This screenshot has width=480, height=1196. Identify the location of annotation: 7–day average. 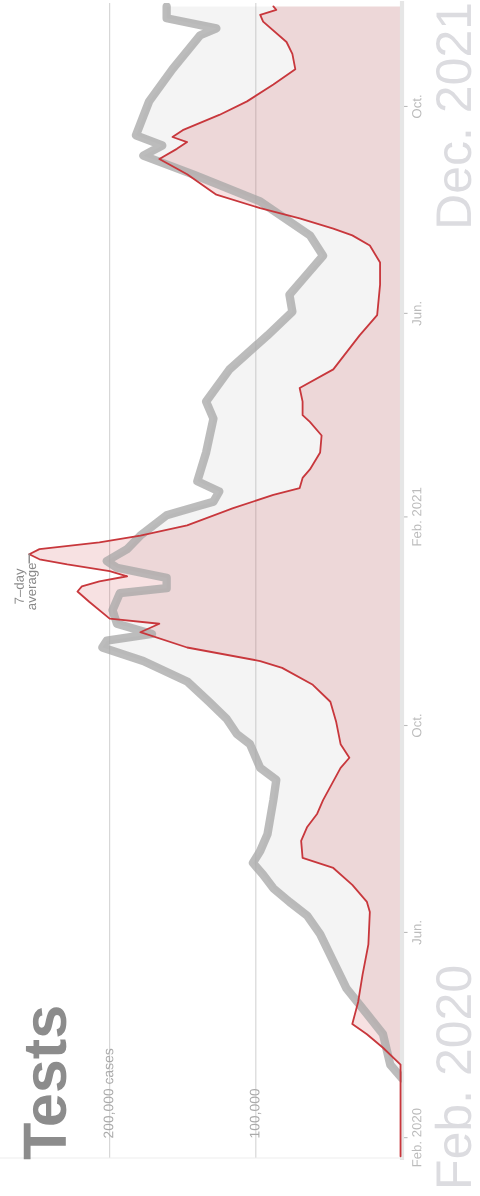
(26, 586).